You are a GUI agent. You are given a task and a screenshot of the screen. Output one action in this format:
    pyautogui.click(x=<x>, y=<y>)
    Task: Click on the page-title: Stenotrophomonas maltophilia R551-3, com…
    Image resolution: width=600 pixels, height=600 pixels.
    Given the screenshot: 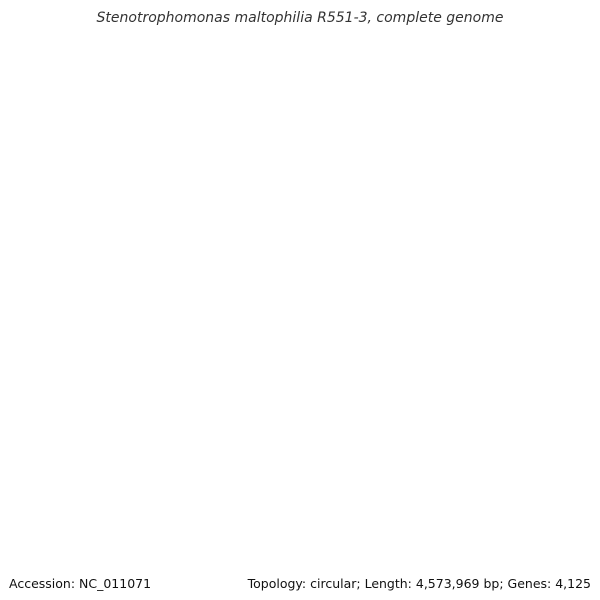 What is the action you would take?
    pyautogui.click(x=300, y=18)
    